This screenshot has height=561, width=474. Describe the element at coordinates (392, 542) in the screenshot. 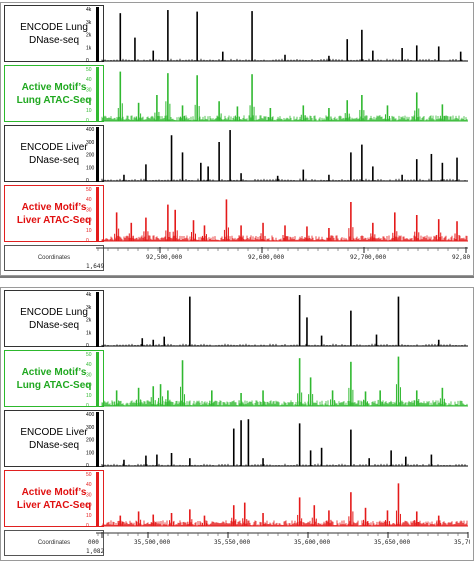

I see `ruler-tick-label: 35,650,000` at that location.